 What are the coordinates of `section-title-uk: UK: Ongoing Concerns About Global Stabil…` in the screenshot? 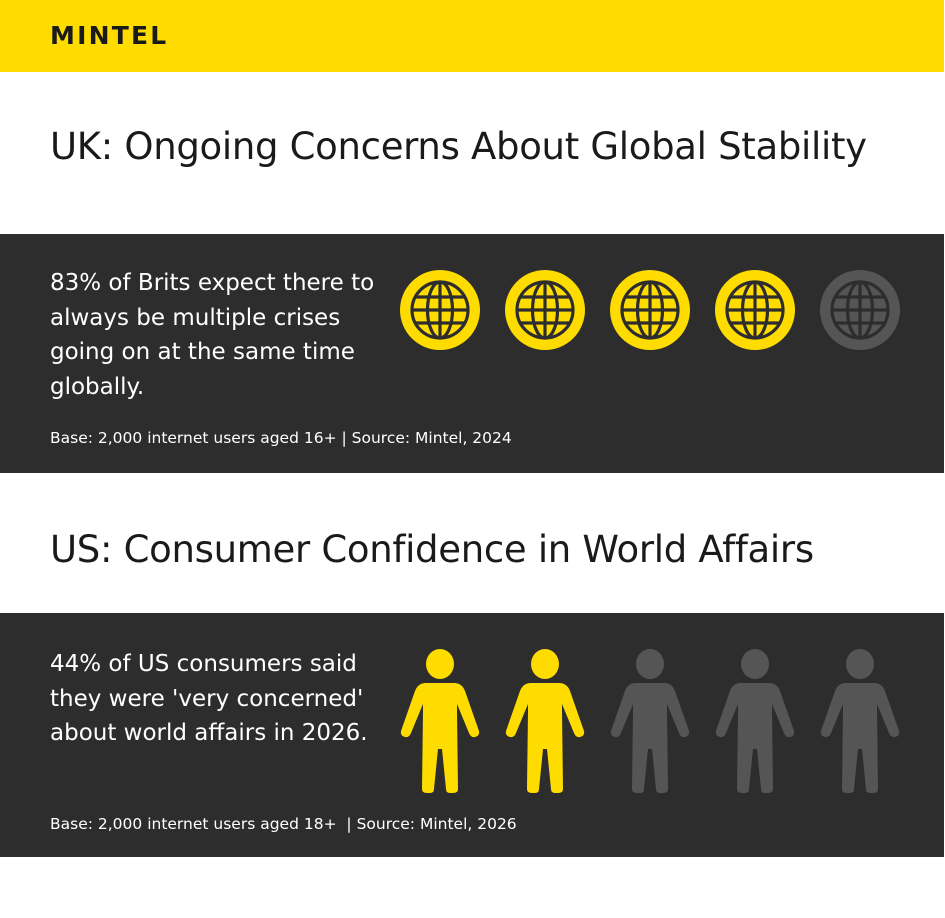 It's located at (458, 146).